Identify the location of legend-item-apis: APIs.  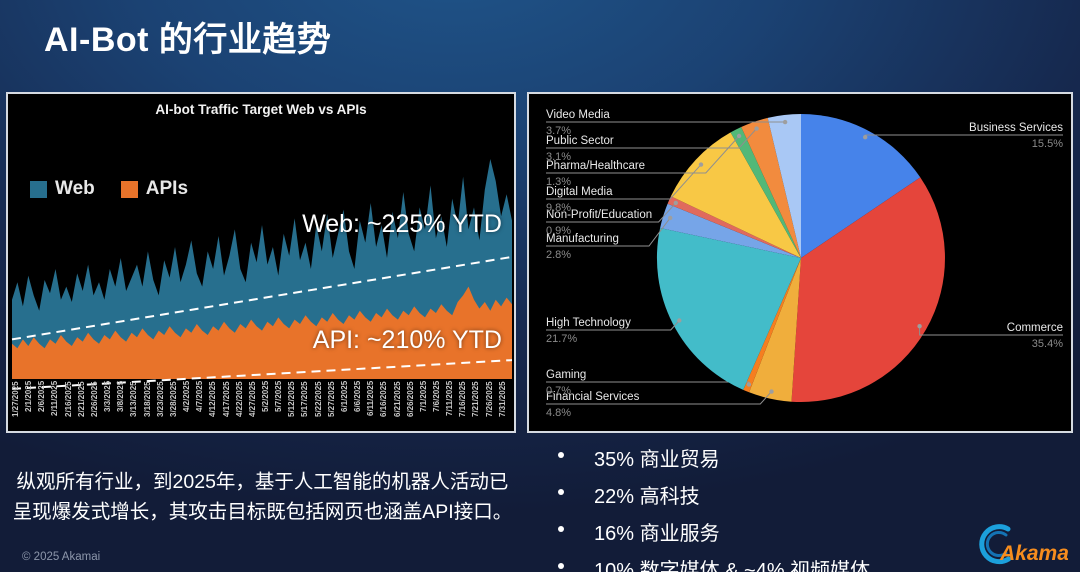
(154, 189).